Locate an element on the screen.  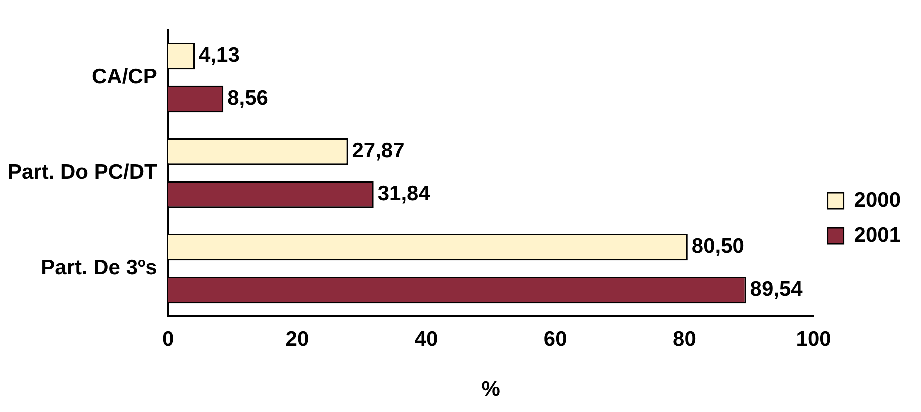
data-label: 31,84 is located at coordinates (404, 194).